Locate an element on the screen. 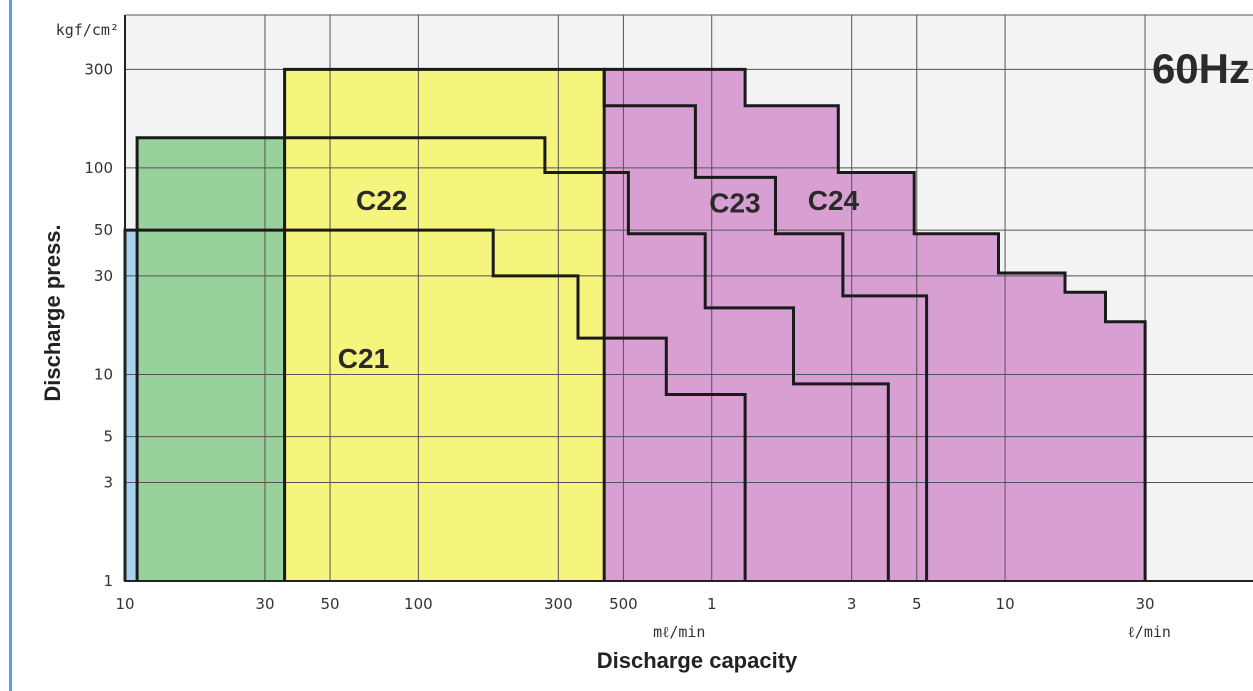 The width and height of the screenshot is (1253, 691). x-tick-label: 100 is located at coordinates (418, 604).